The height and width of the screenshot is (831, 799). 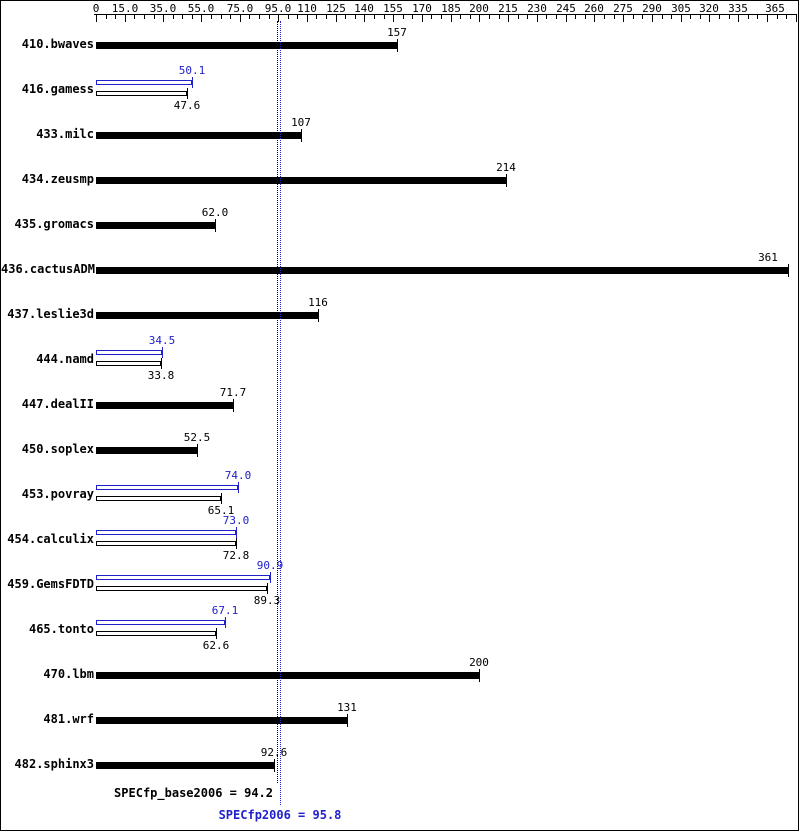 What do you see at coordinates (225, 610) in the screenshot?
I see `peak-value-label: 67.1` at bounding box center [225, 610].